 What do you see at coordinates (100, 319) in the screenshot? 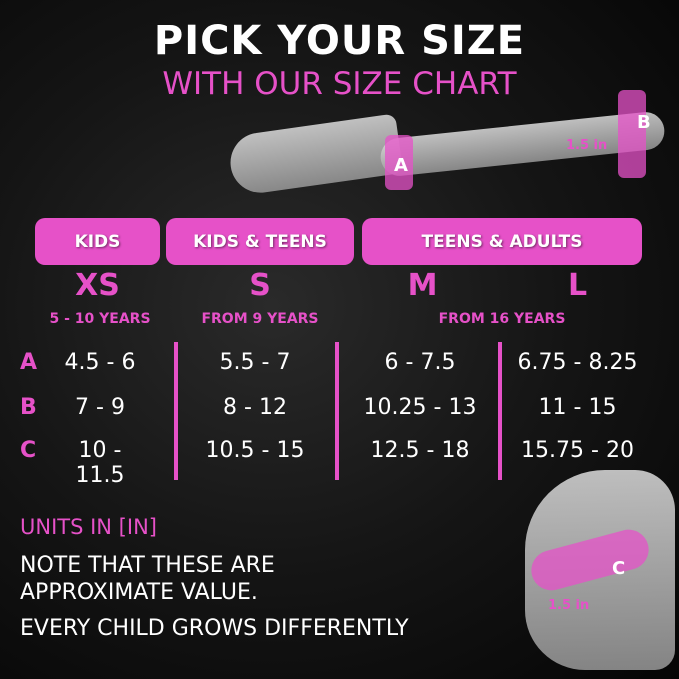
I see `age-xs: 5 - 10 YEARS` at bounding box center [100, 319].